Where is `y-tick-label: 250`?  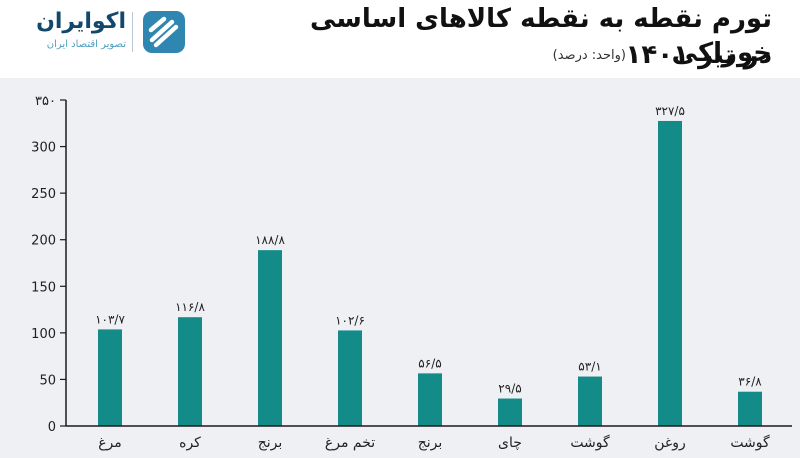
y-tick-label: 250 is located at coordinates (43, 194).